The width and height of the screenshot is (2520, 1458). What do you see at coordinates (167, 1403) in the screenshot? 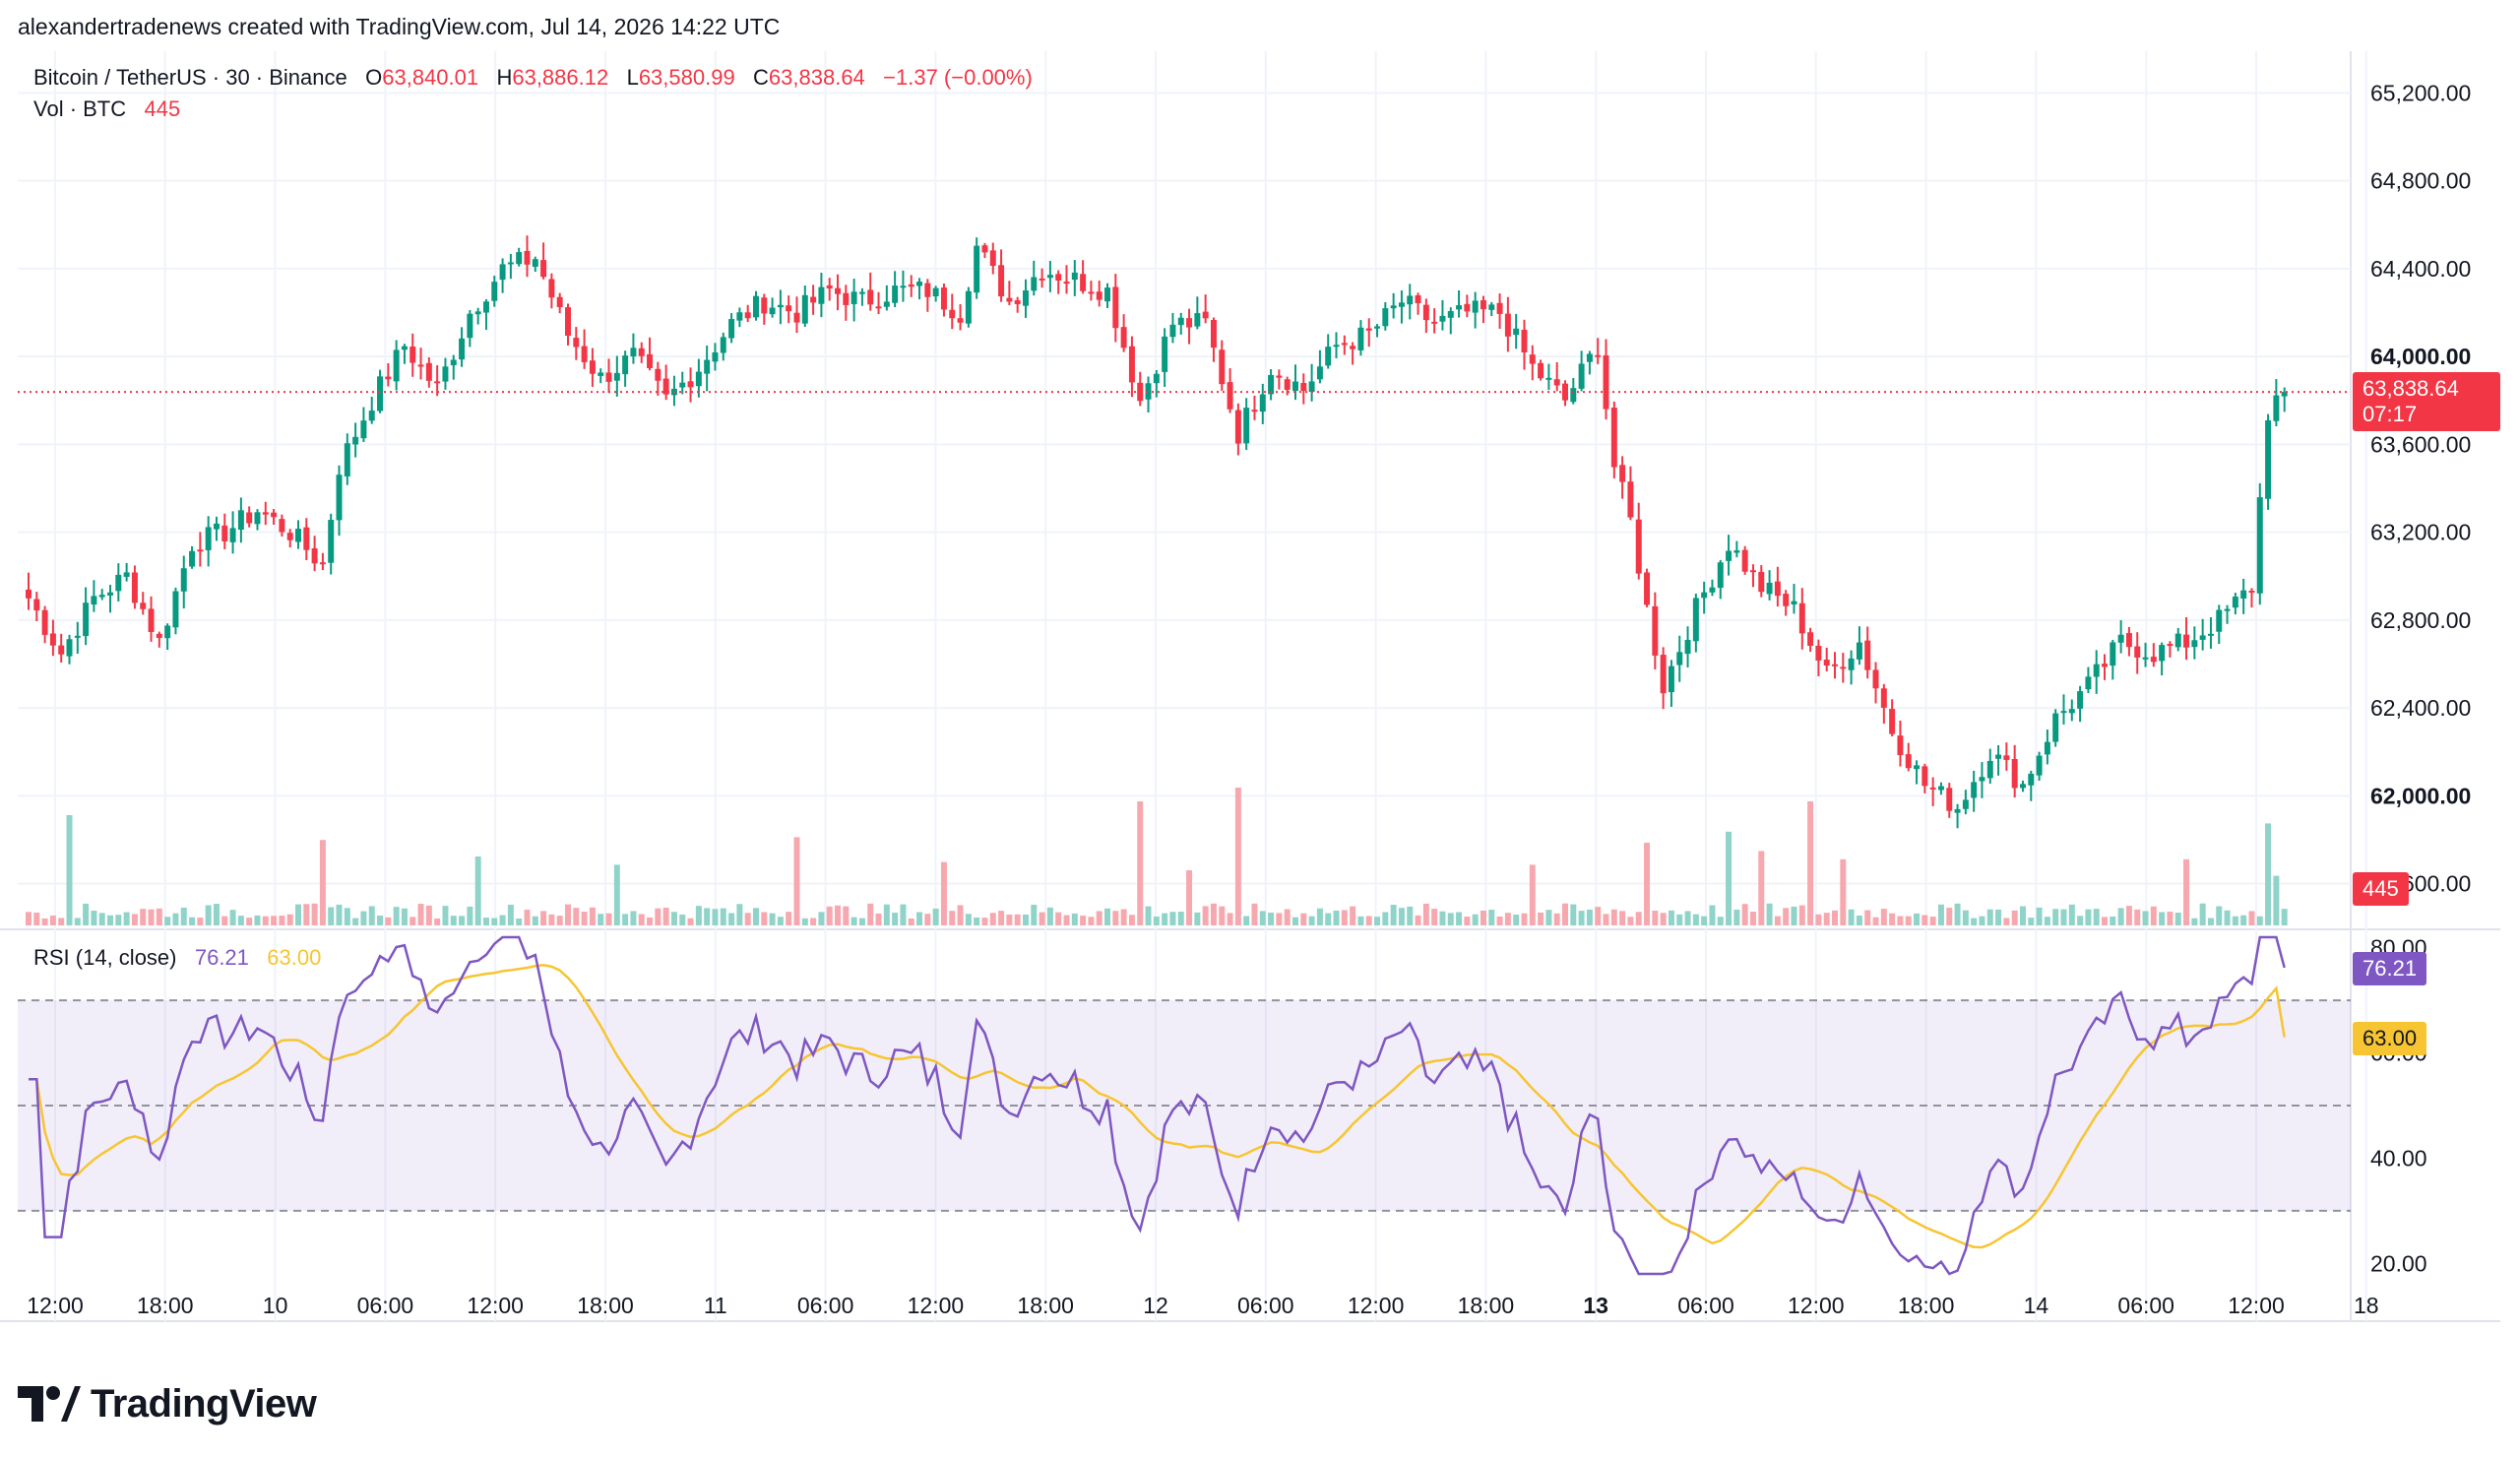
I see `tradingview-logo: TradingView` at bounding box center [167, 1403].